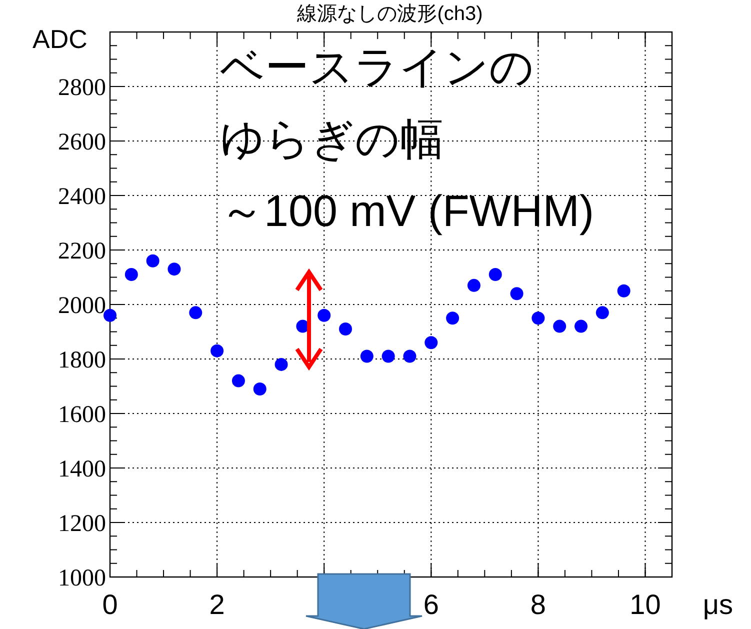  What do you see at coordinates (60, 39) in the screenshot?
I see `y-axis-title: ADC` at bounding box center [60, 39].